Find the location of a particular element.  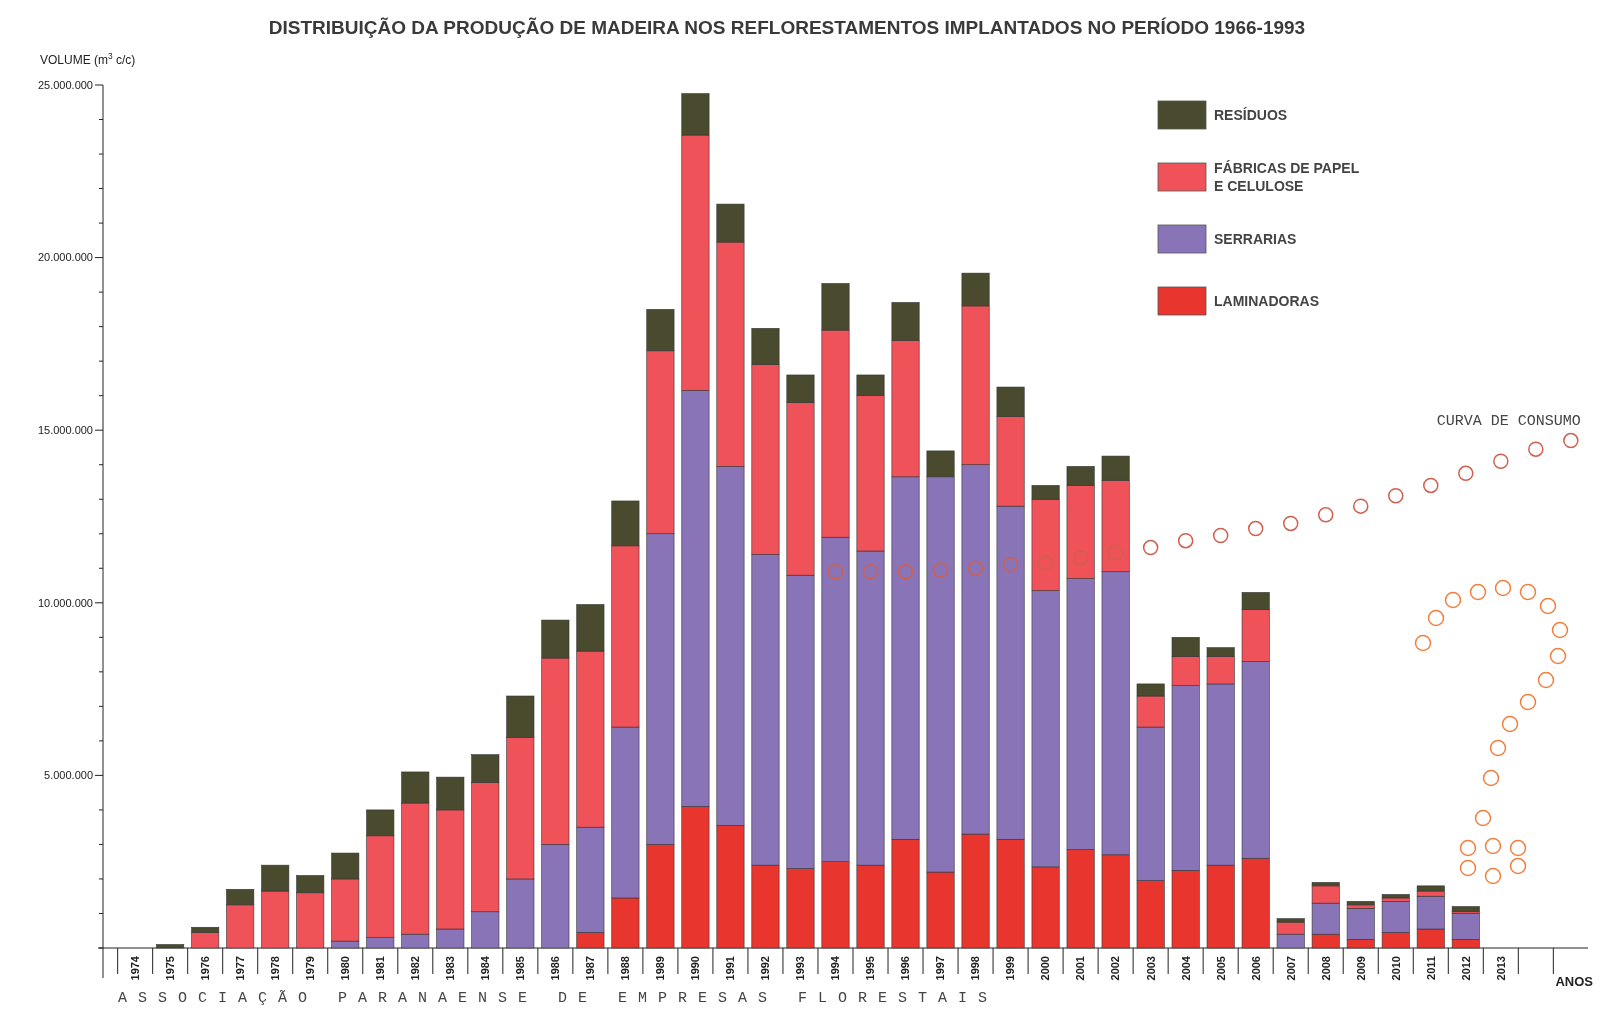

x-tick-label: 1982 is located at coordinates (415, 968).